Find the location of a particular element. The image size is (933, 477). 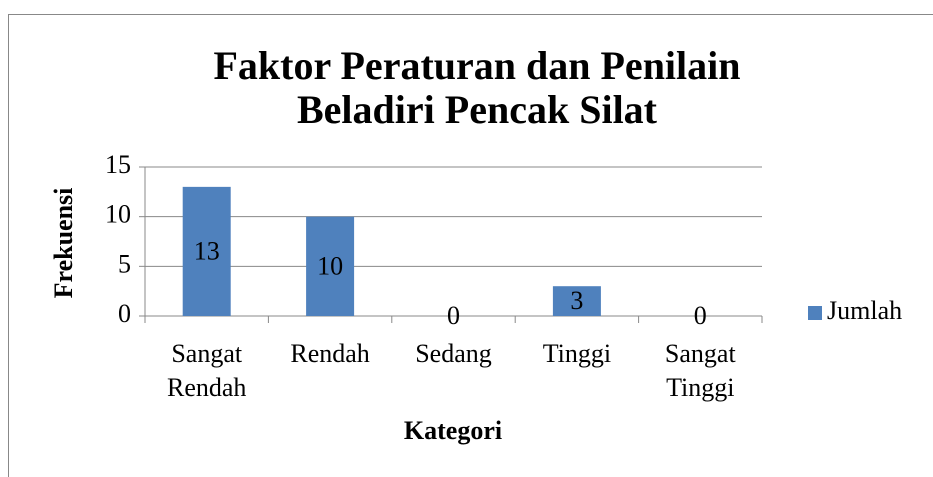

x-tick-label: Tinggi is located at coordinates (577, 353).